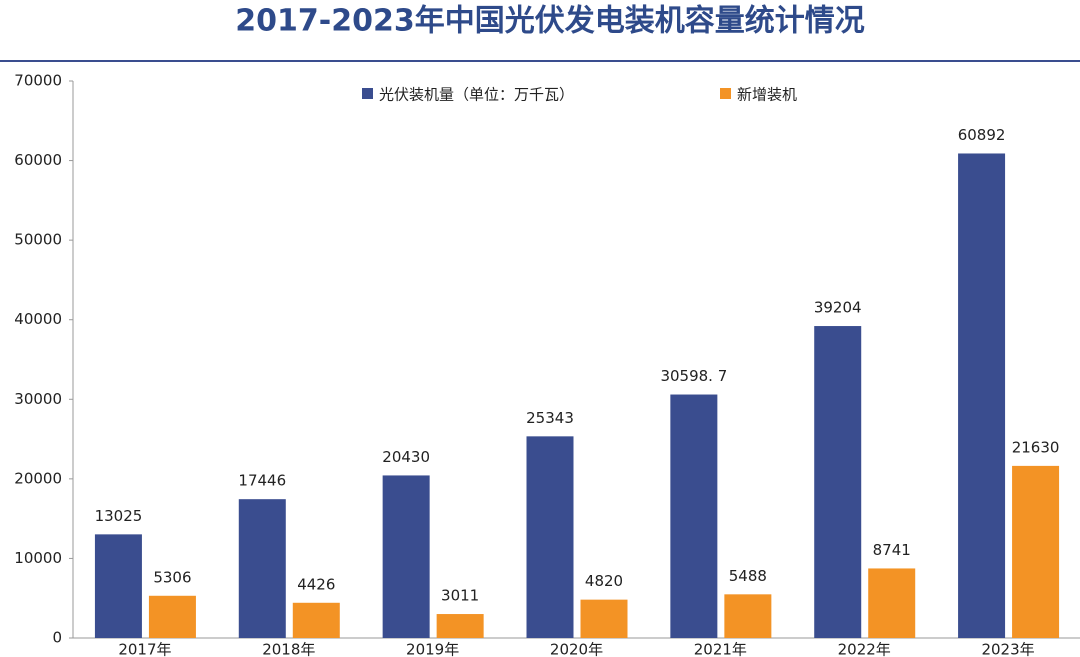 This screenshot has width=1080, height=657. What do you see at coordinates (38, 399) in the screenshot?
I see `y-tick-label: 30000` at bounding box center [38, 399].